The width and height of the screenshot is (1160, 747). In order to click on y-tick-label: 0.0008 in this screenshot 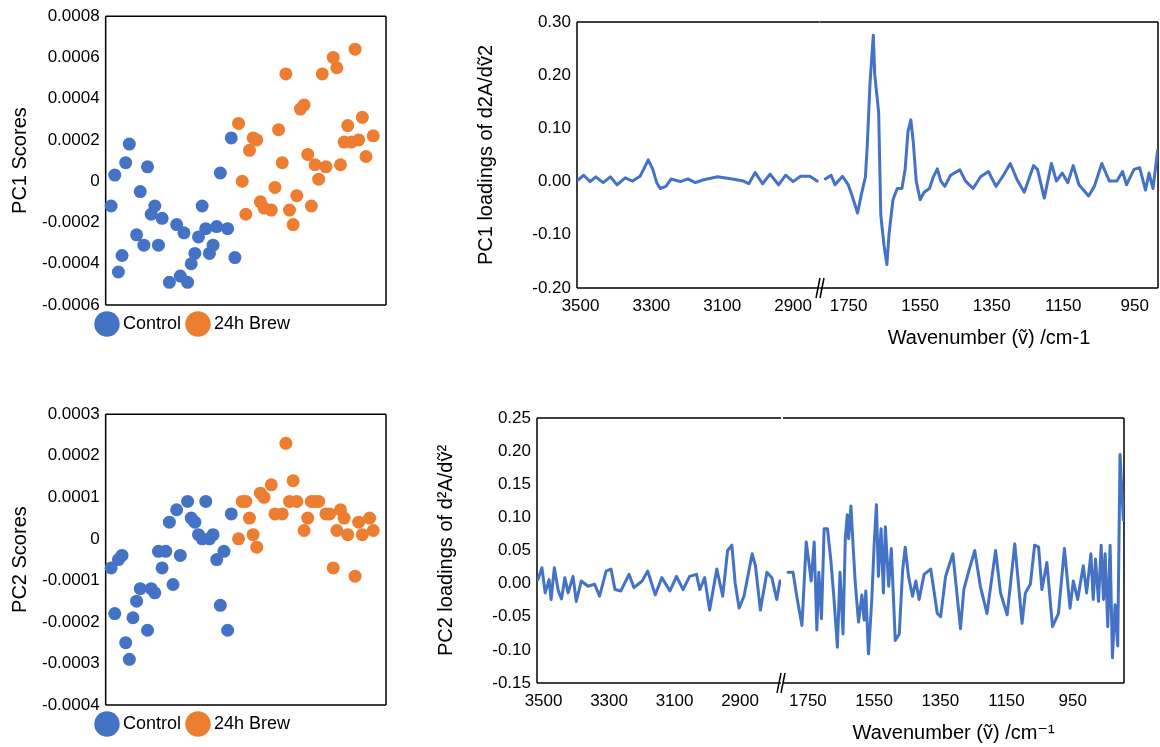, I will do `click(73, 15)`.